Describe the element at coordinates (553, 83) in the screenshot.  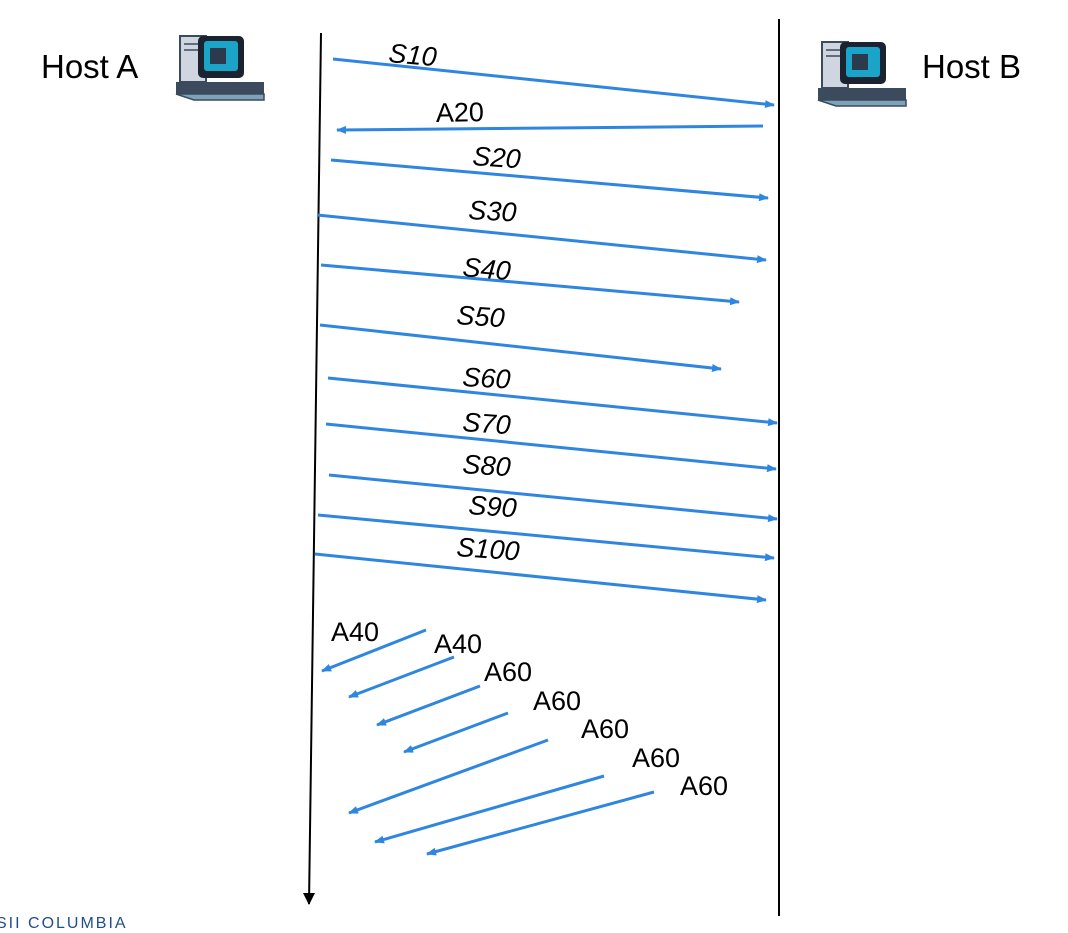
I see `segment-arrow-s10` at that location.